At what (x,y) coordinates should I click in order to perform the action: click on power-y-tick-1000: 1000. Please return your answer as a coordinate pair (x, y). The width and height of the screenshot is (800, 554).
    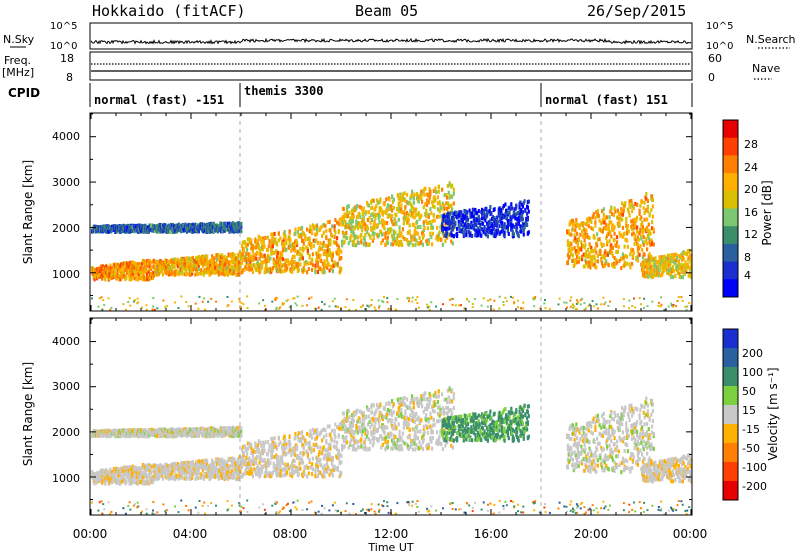
    Looking at the image, I should click on (66, 274).